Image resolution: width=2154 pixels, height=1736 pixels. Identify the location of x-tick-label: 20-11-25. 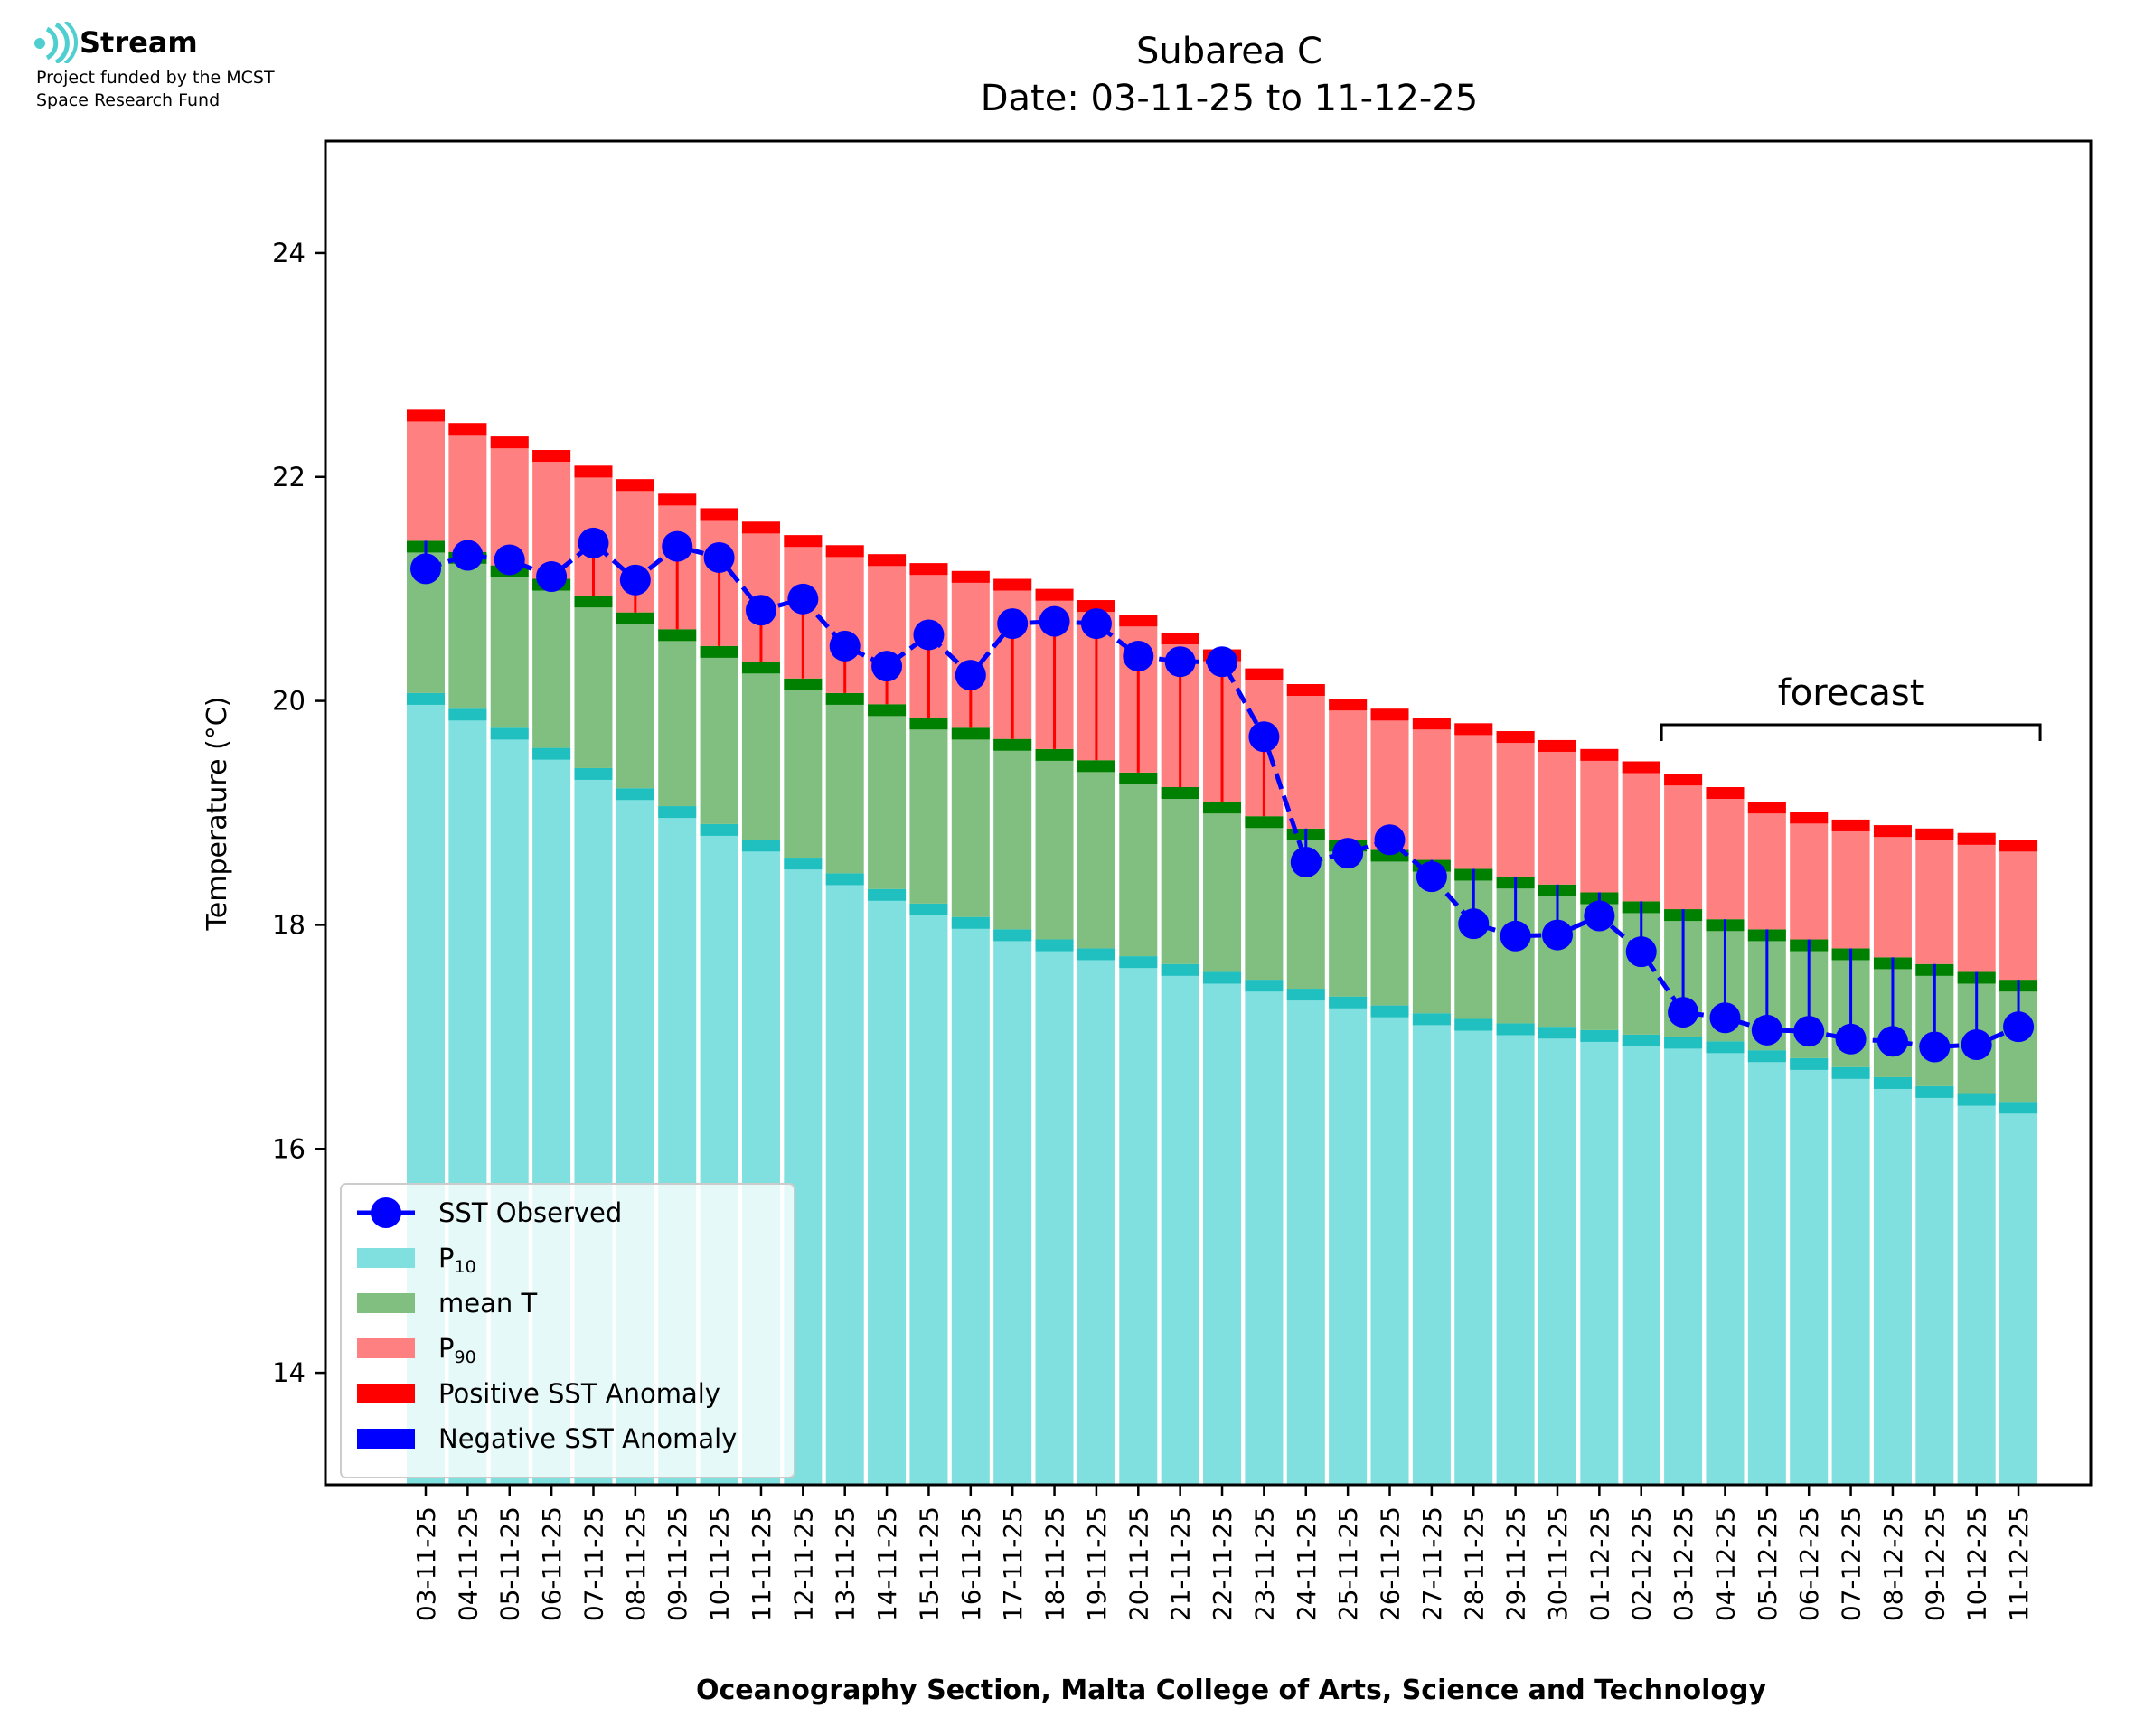
(1138, 1564).